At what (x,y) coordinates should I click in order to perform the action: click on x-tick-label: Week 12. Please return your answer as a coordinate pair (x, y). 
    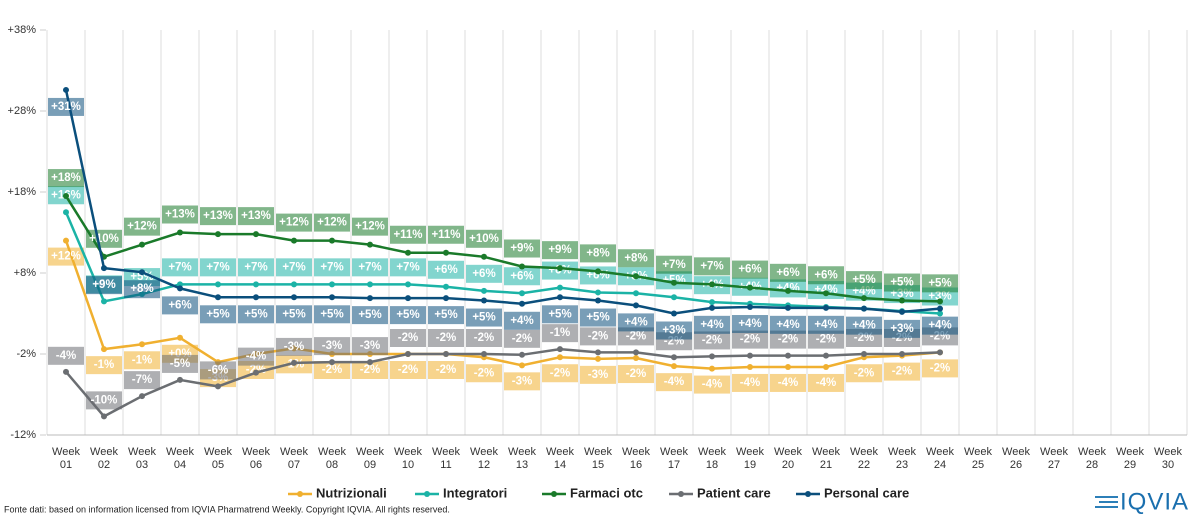
    Looking at the image, I should click on (484, 458).